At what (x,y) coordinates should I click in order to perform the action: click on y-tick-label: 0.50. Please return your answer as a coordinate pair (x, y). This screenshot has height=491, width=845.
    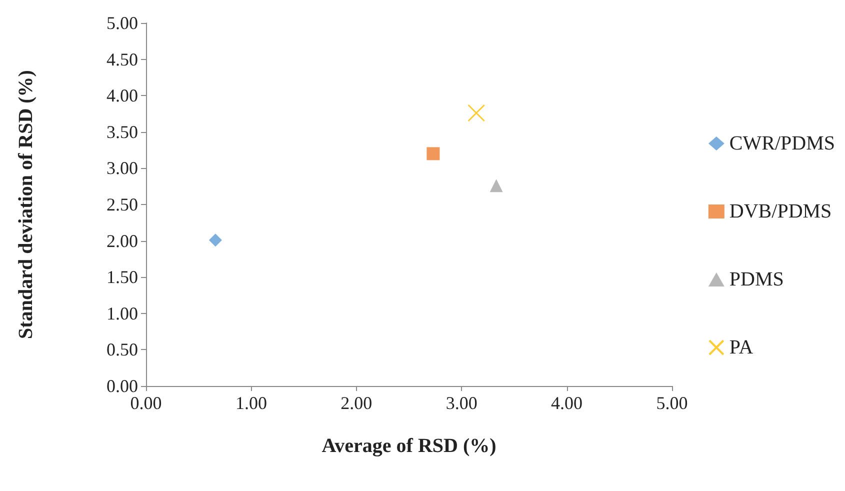
    Looking at the image, I should click on (122, 350).